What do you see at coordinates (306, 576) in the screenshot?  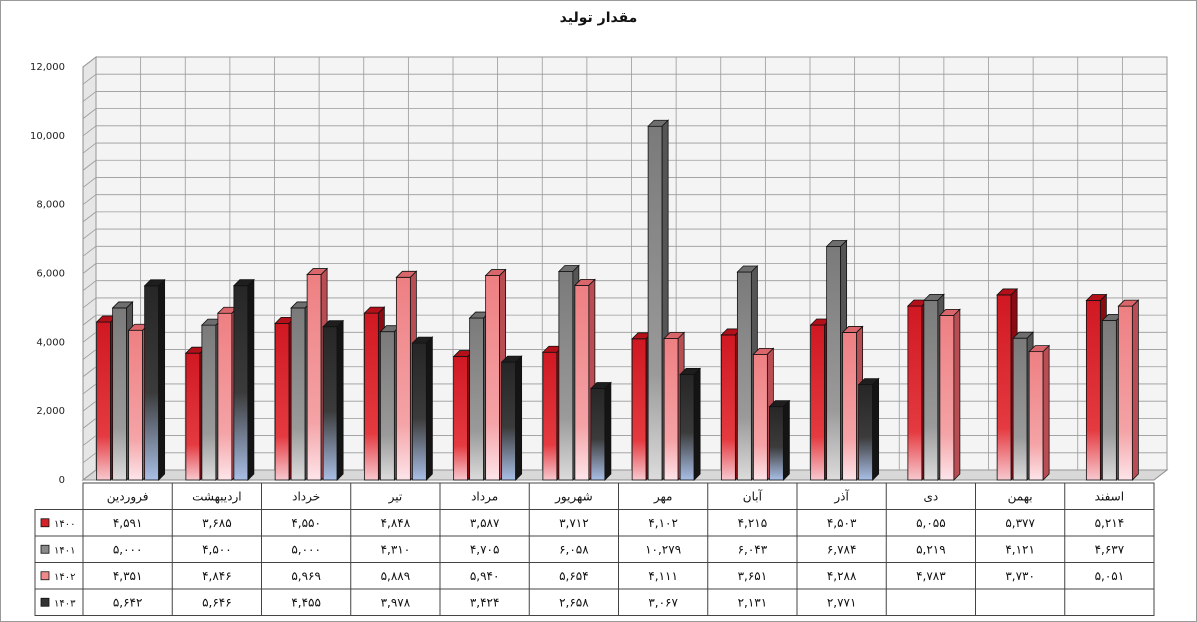 I see `data-label: ۵,۹۶۹` at bounding box center [306, 576].